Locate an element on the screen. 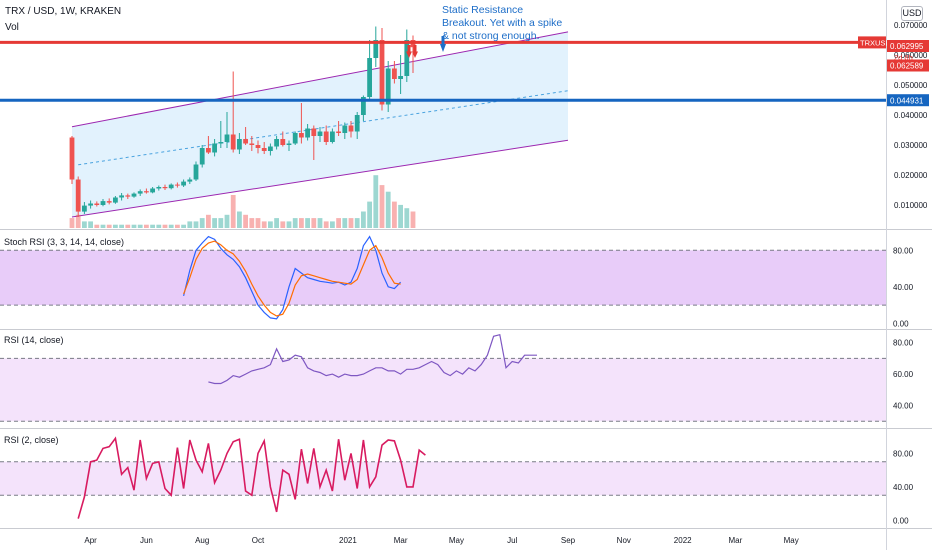 This screenshot has height=550, width=932. rsi2-title: RSI (2, close) is located at coordinates (31, 440).